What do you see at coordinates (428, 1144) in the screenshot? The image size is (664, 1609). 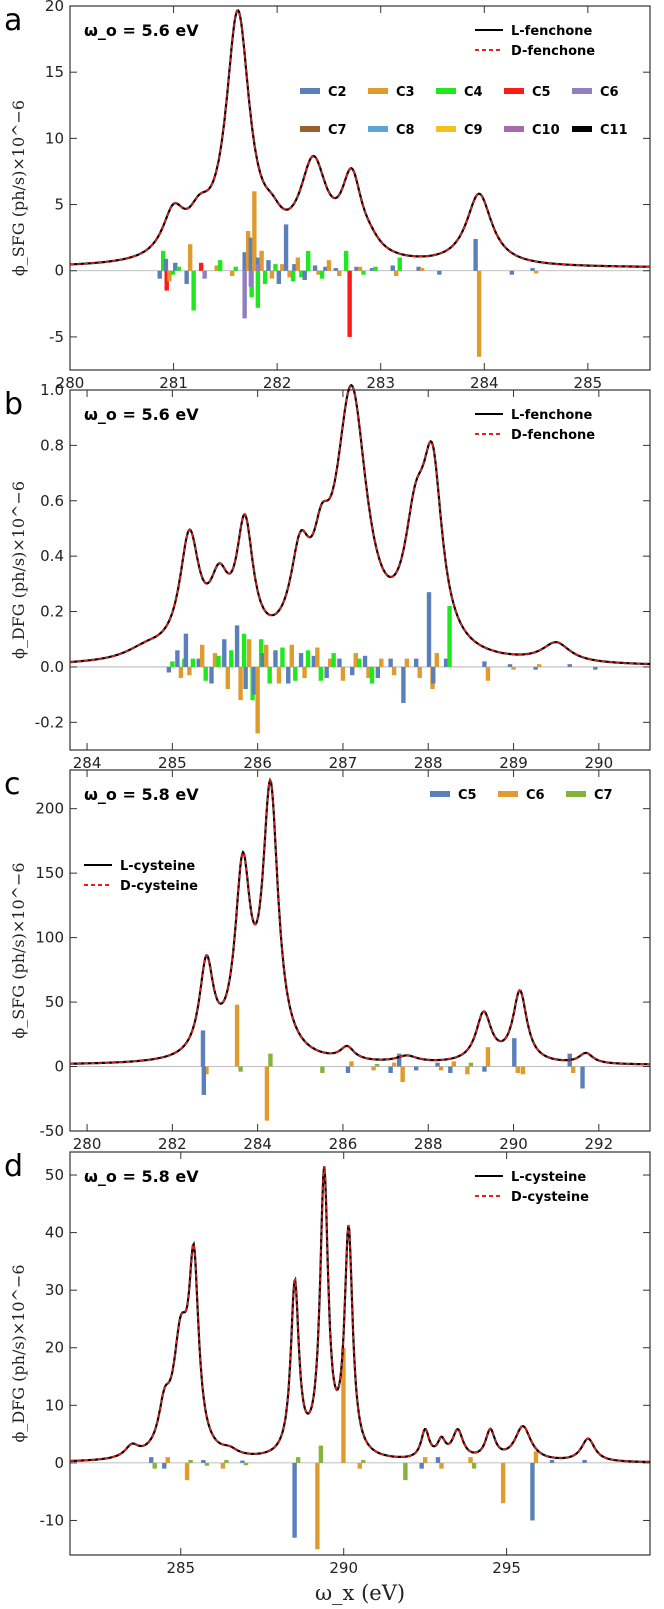 I see `x-tick-label: 288` at bounding box center [428, 1144].